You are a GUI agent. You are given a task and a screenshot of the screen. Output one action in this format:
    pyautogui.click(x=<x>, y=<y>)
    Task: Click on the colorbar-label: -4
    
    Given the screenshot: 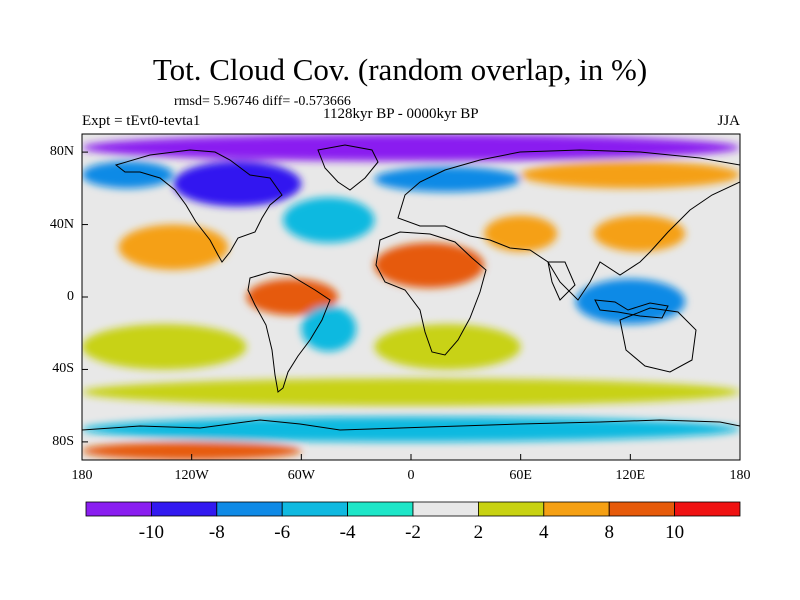 What is the action you would take?
    pyautogui.click(x=347, y=532)
    